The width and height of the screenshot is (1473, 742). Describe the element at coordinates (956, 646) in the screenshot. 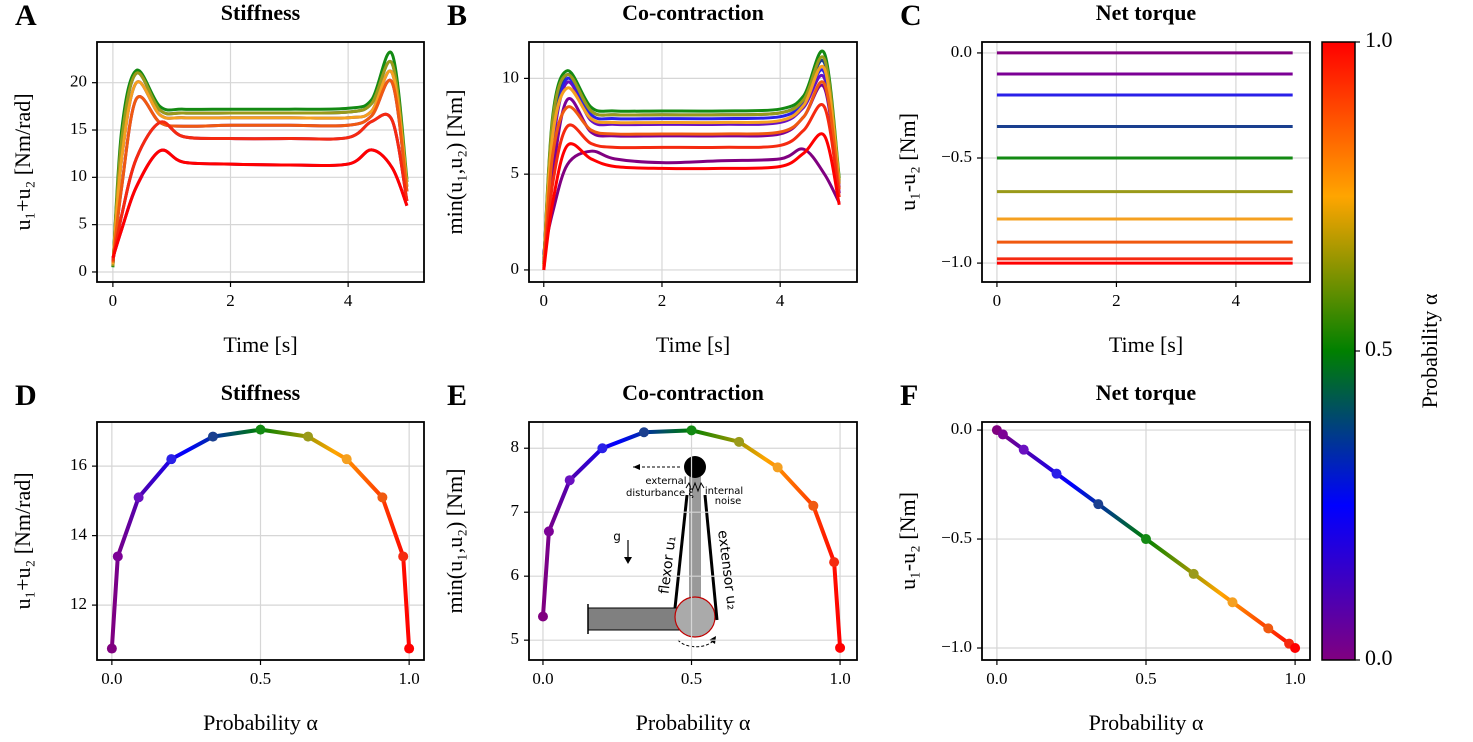

I see `y-tick-label: −1.0` at that location.